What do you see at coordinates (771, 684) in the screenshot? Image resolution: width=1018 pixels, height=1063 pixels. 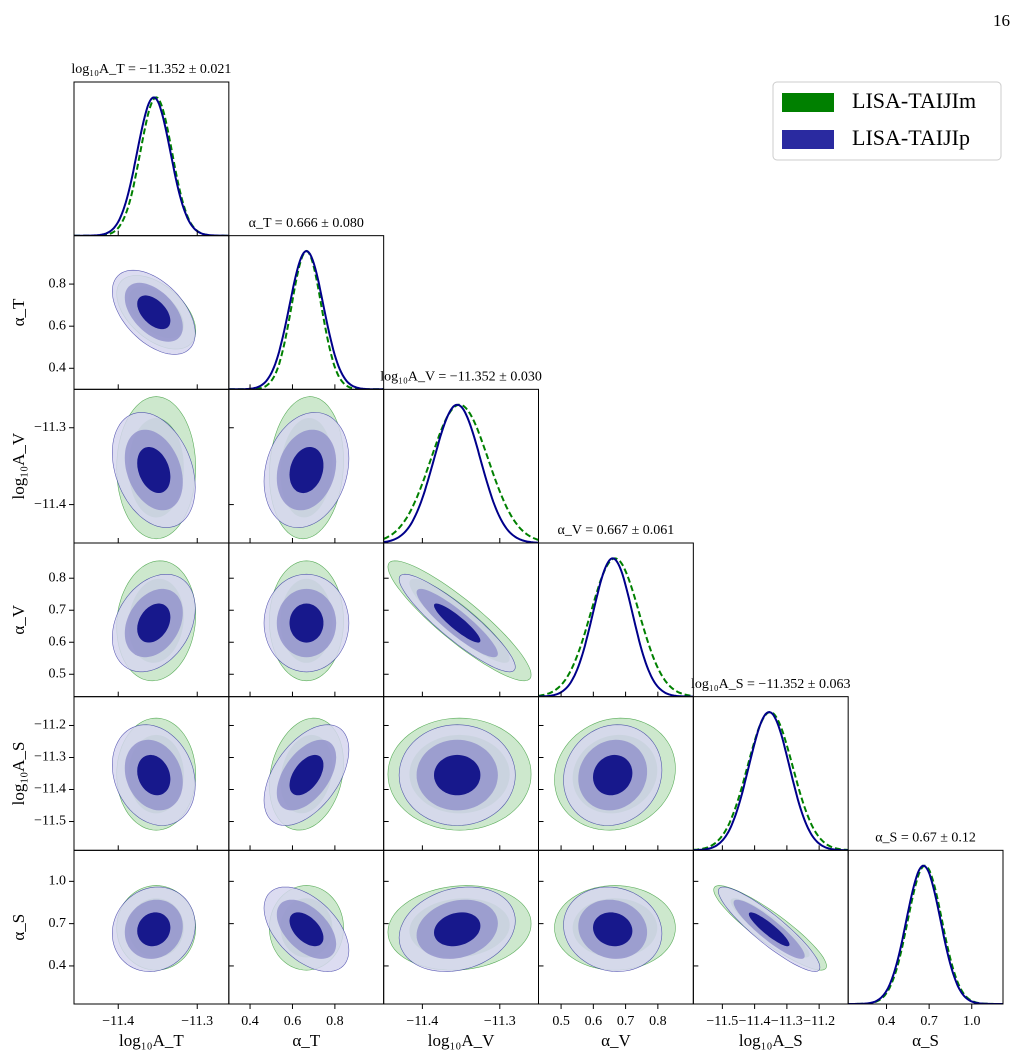 I see `diagonal-title: log₁₀A_S = −11.352 ± 0.063` at bounding box center [771, 684].